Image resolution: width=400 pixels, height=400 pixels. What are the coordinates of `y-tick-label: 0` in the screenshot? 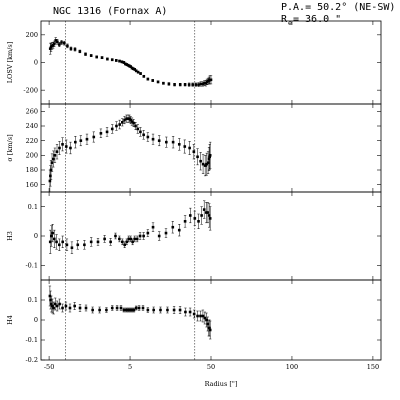 It's located at (36, 63).